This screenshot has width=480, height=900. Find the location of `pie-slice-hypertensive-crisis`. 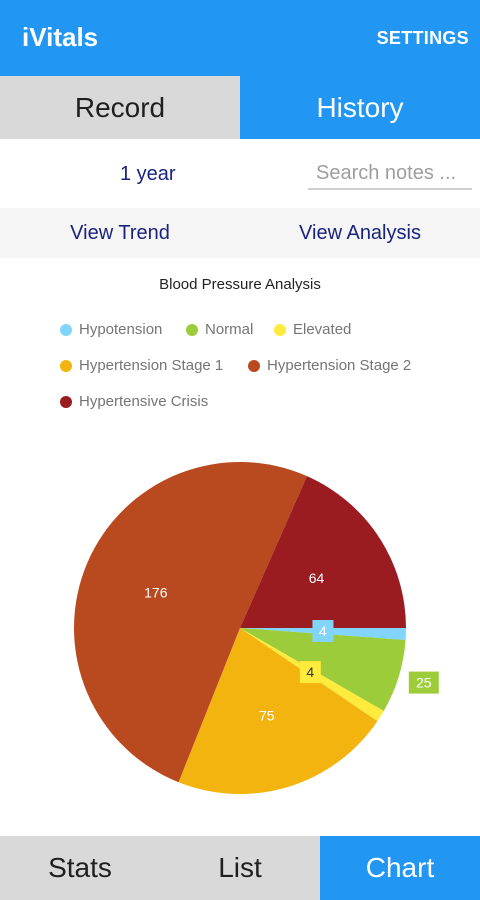

pie-slice-hypertensive-crisis is located at coordinates (323, 552).